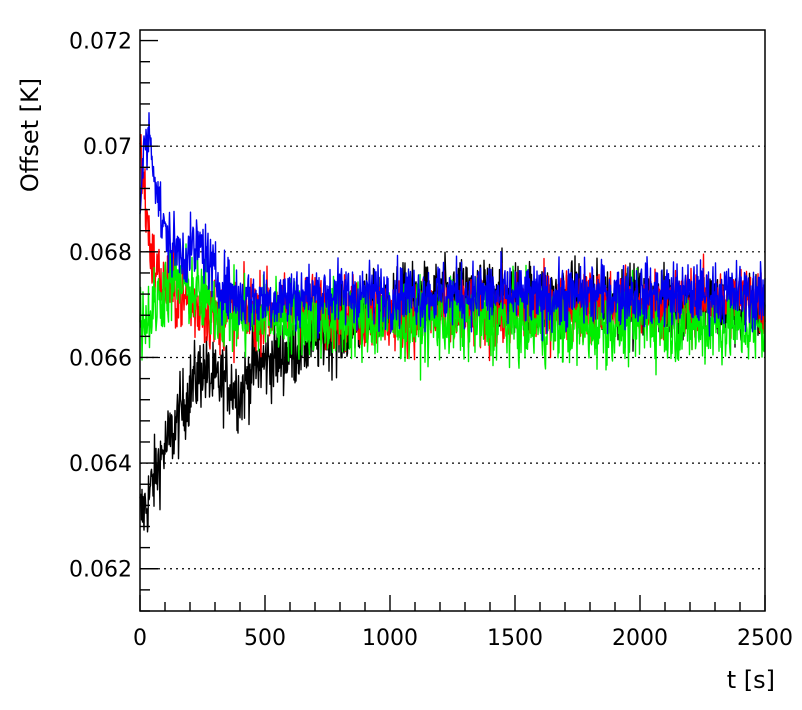  What do you see at coordinates (751, 680) in the screenshot?
I see `x-axis-title: t [s]` at bounding box center [751, 680].